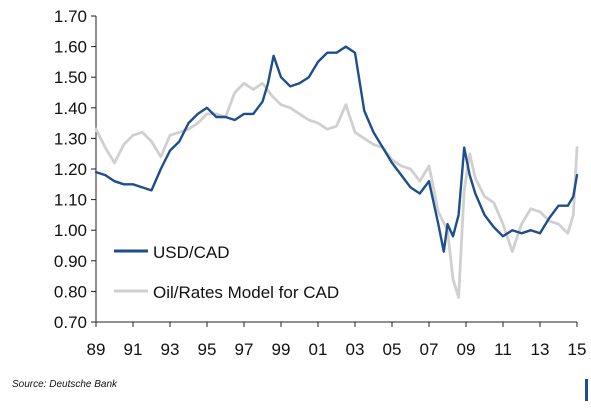  I want to click on x-tick-label: 15, so click(577, 349).